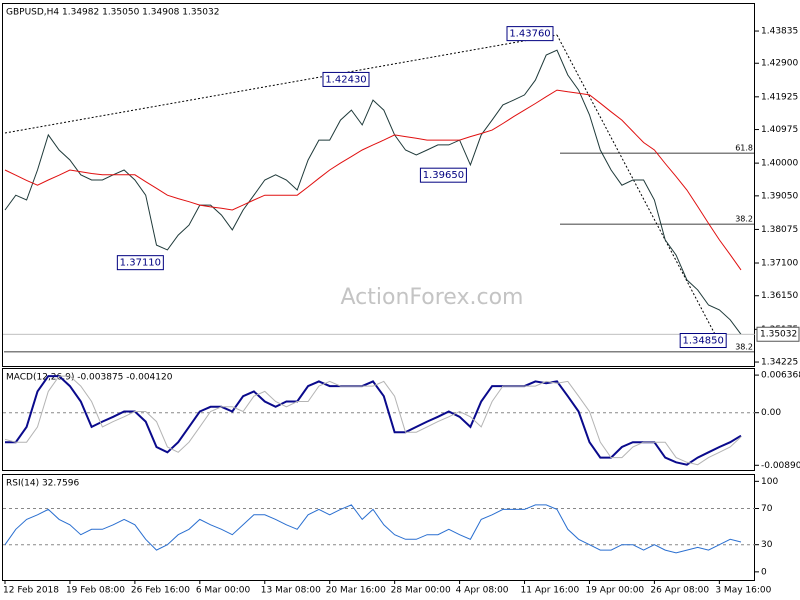  I want to click on last-price-box, so click(778, 334).